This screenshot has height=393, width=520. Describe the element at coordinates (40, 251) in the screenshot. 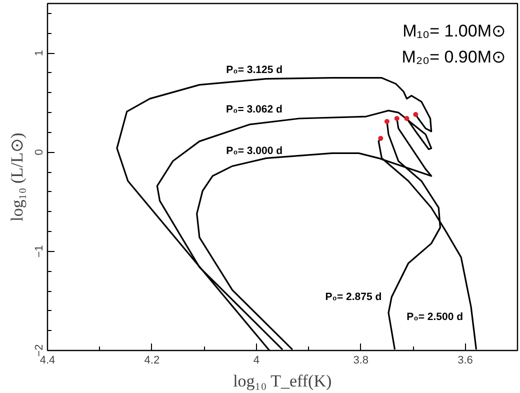

I see `y-tick-label: −1` at that location.